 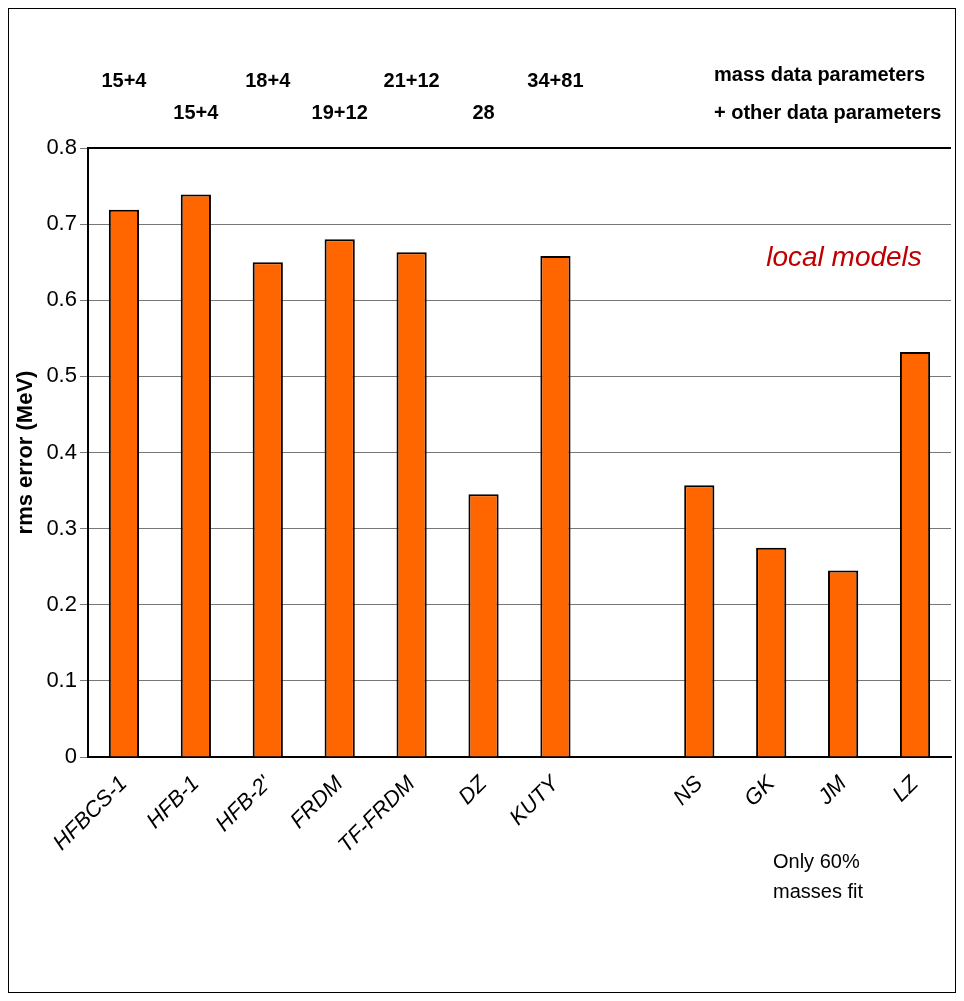 What do you see at coordinates (483, 111) in the screenshot?
I see `text: 28` at bounding box center [483, 111].